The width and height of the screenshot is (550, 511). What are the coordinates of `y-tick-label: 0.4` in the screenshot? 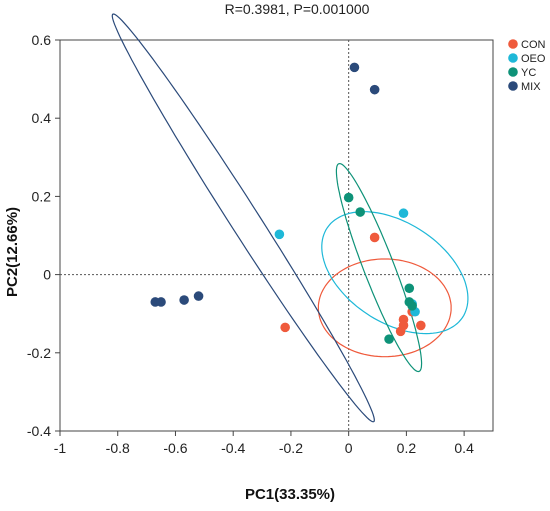 It's located at (42, 118).